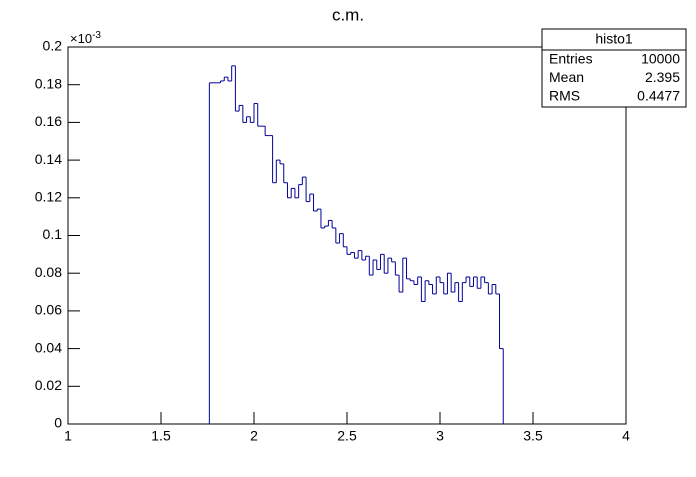 Image resolution: width=696 pixels, height=477 pixels. What do you see at coordinates (48, 385) in the screenshot?
I see `y-tick-label: 0.02` at bounding box center [48, 385].